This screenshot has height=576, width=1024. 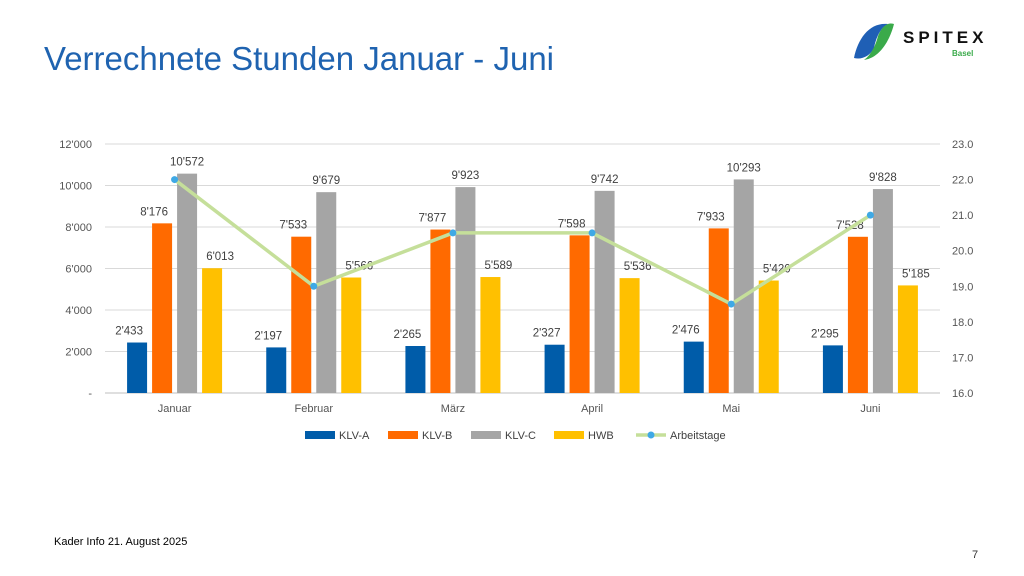 I want to click on data-label: 2'197, so click(x=268, y=336).